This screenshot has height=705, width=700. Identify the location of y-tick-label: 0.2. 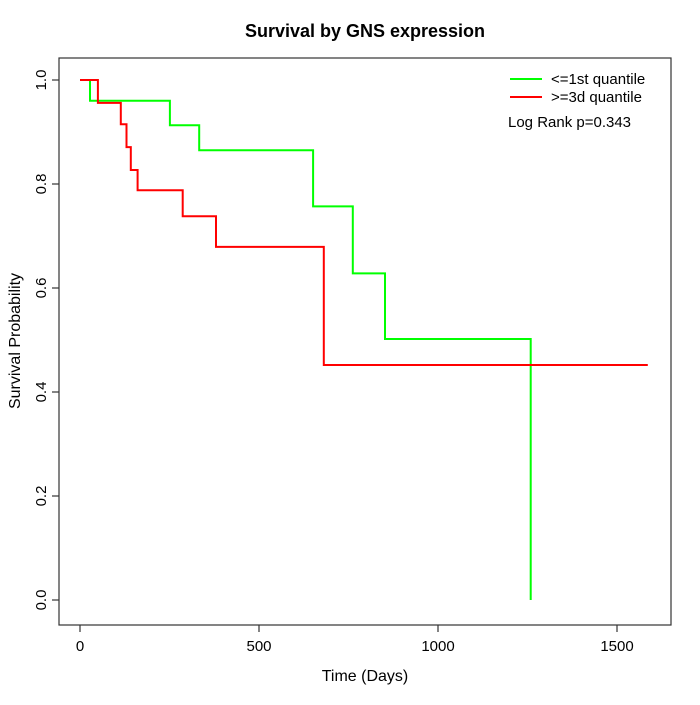
(41, 496).